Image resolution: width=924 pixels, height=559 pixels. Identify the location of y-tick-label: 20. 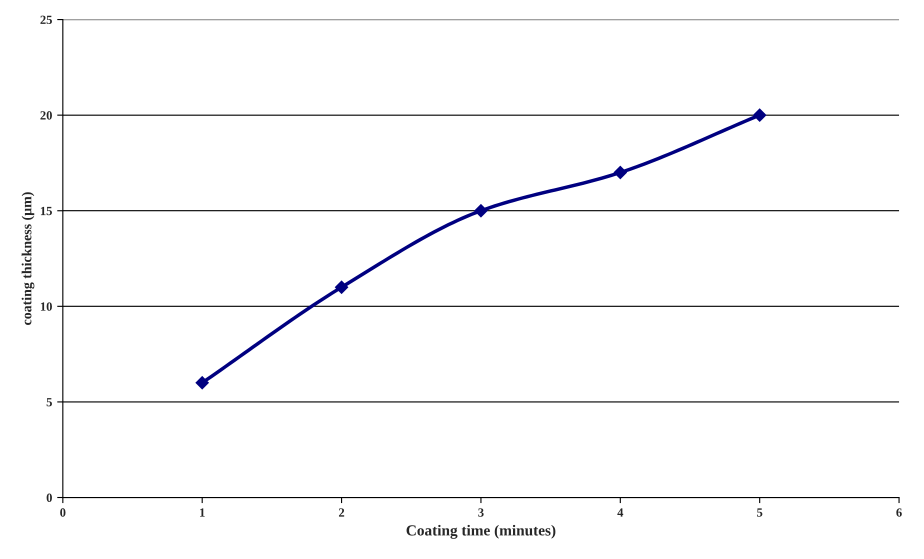
(46, 115).